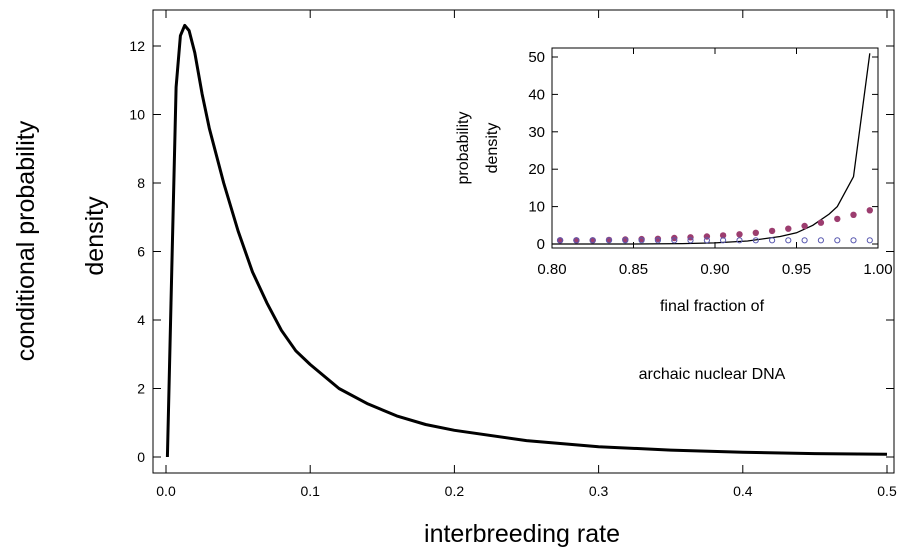 The width and height of the screenshot is (902, 548). Describe the element at coordinates (455, 491) in the screenshot. I see `main-x-tick-label: 0.2` at that location.